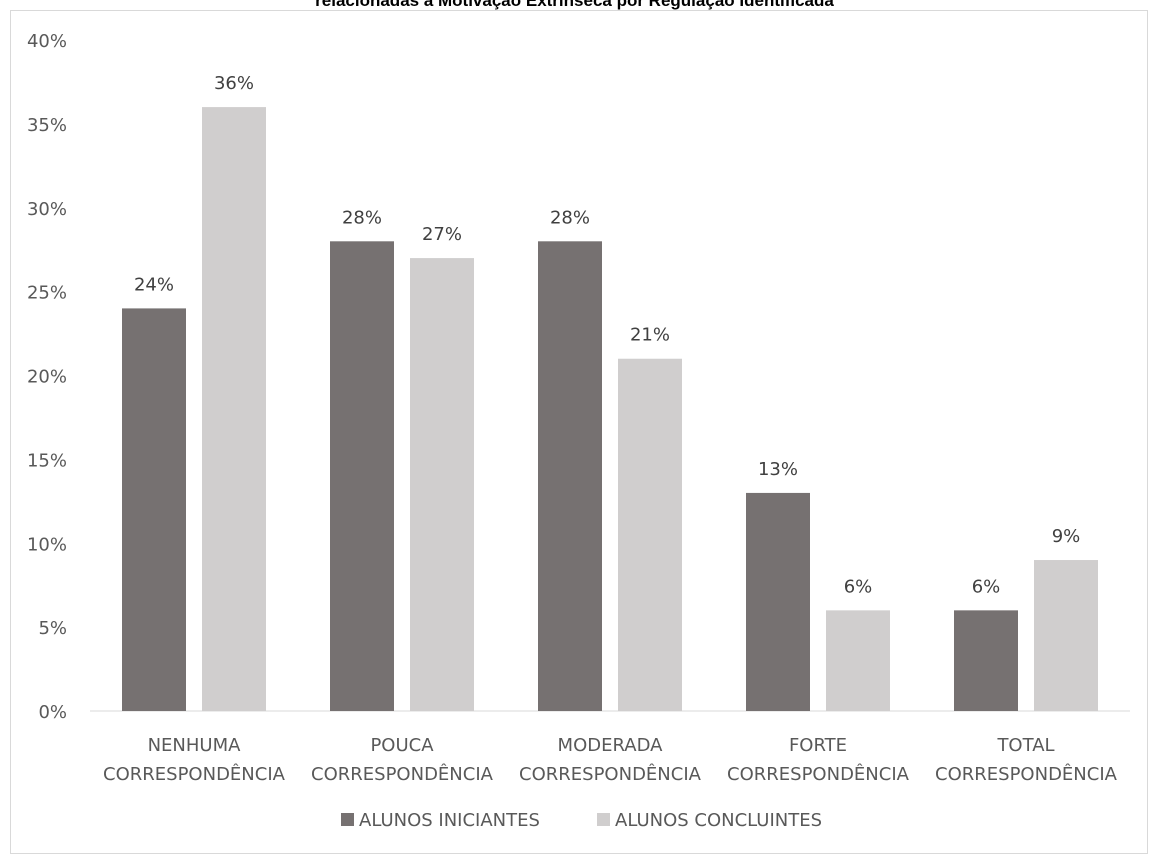  I want to click on y-tick-label: 40%, so click(47, 41).